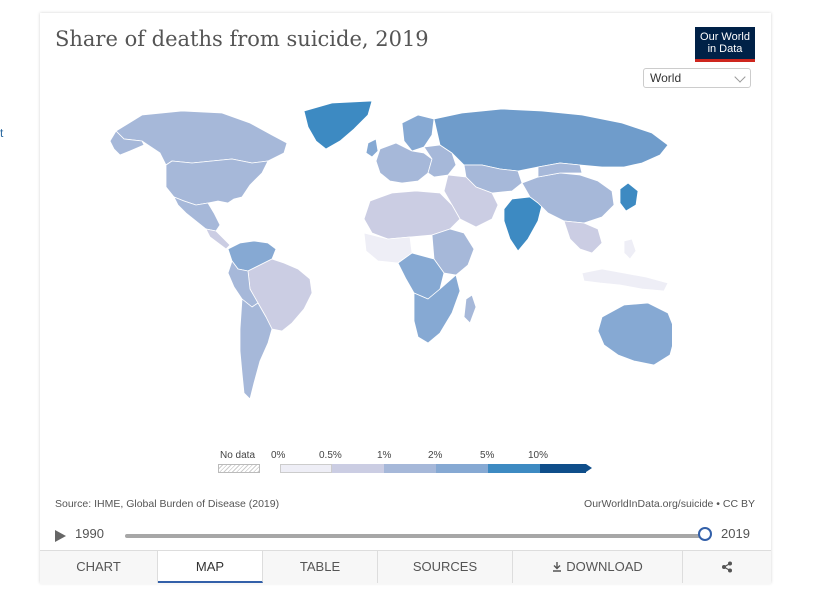 This screenshot has width=815, height=599. Describe the element at coordinates (384, 455) in the screenshot. I see `legend-label-2: 1%` at that location.